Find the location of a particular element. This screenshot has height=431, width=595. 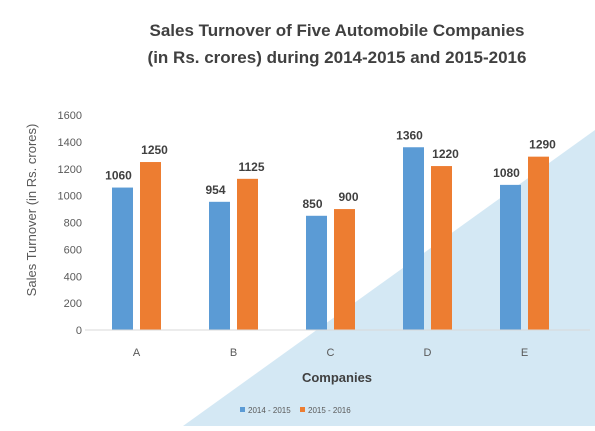

x-tick-label: A is located at coordinates (137, 353).